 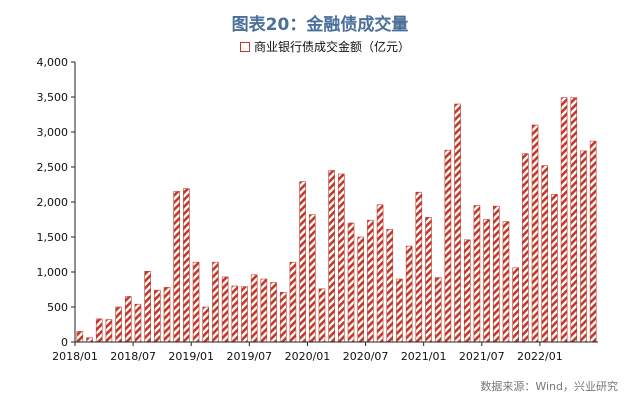 I want to click on y-tick-label: 3,500, so click(x=53, y=97).